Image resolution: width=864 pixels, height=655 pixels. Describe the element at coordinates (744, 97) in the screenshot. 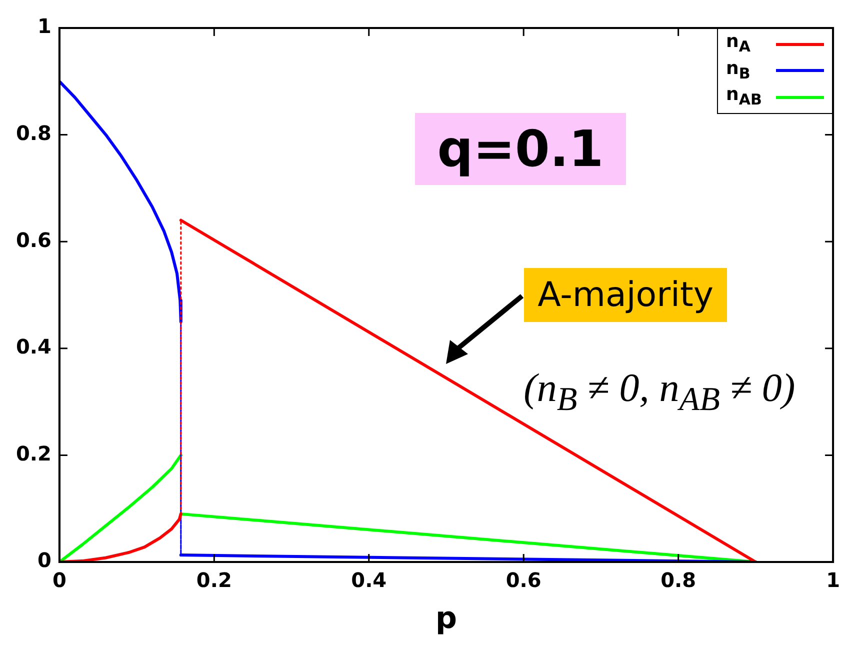

I see `legend-label: n$_{AB}$` at that location.